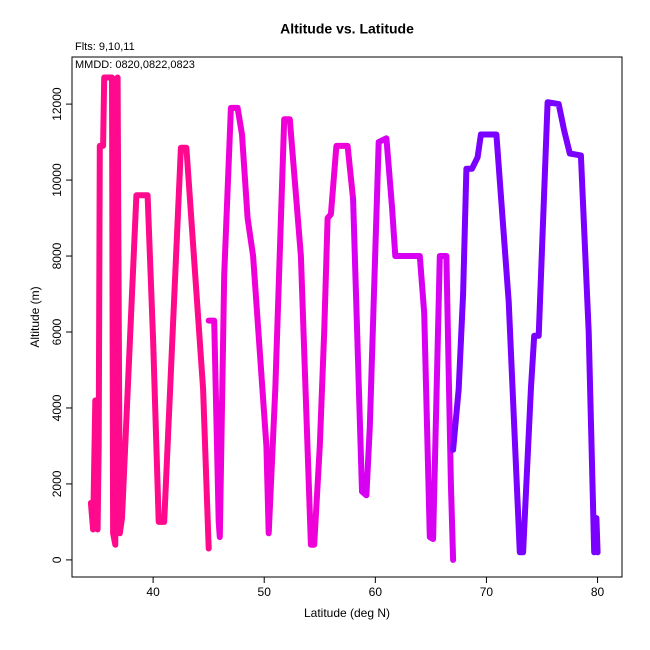 Image resolution: width=650 pixels, height=650 pixels. Describe the element at coordinates (57, 483) in the screenshot. I see `y-tick-label: 2000` at that location.